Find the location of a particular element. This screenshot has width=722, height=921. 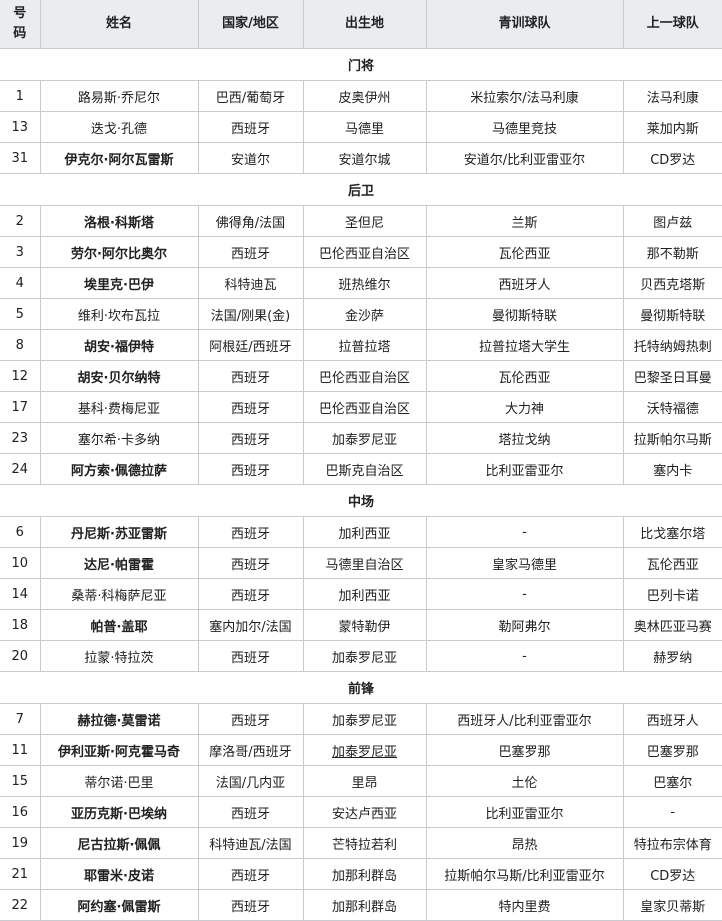

cell-nation: 科特迪瓦 is located at coordinates (250, 283).